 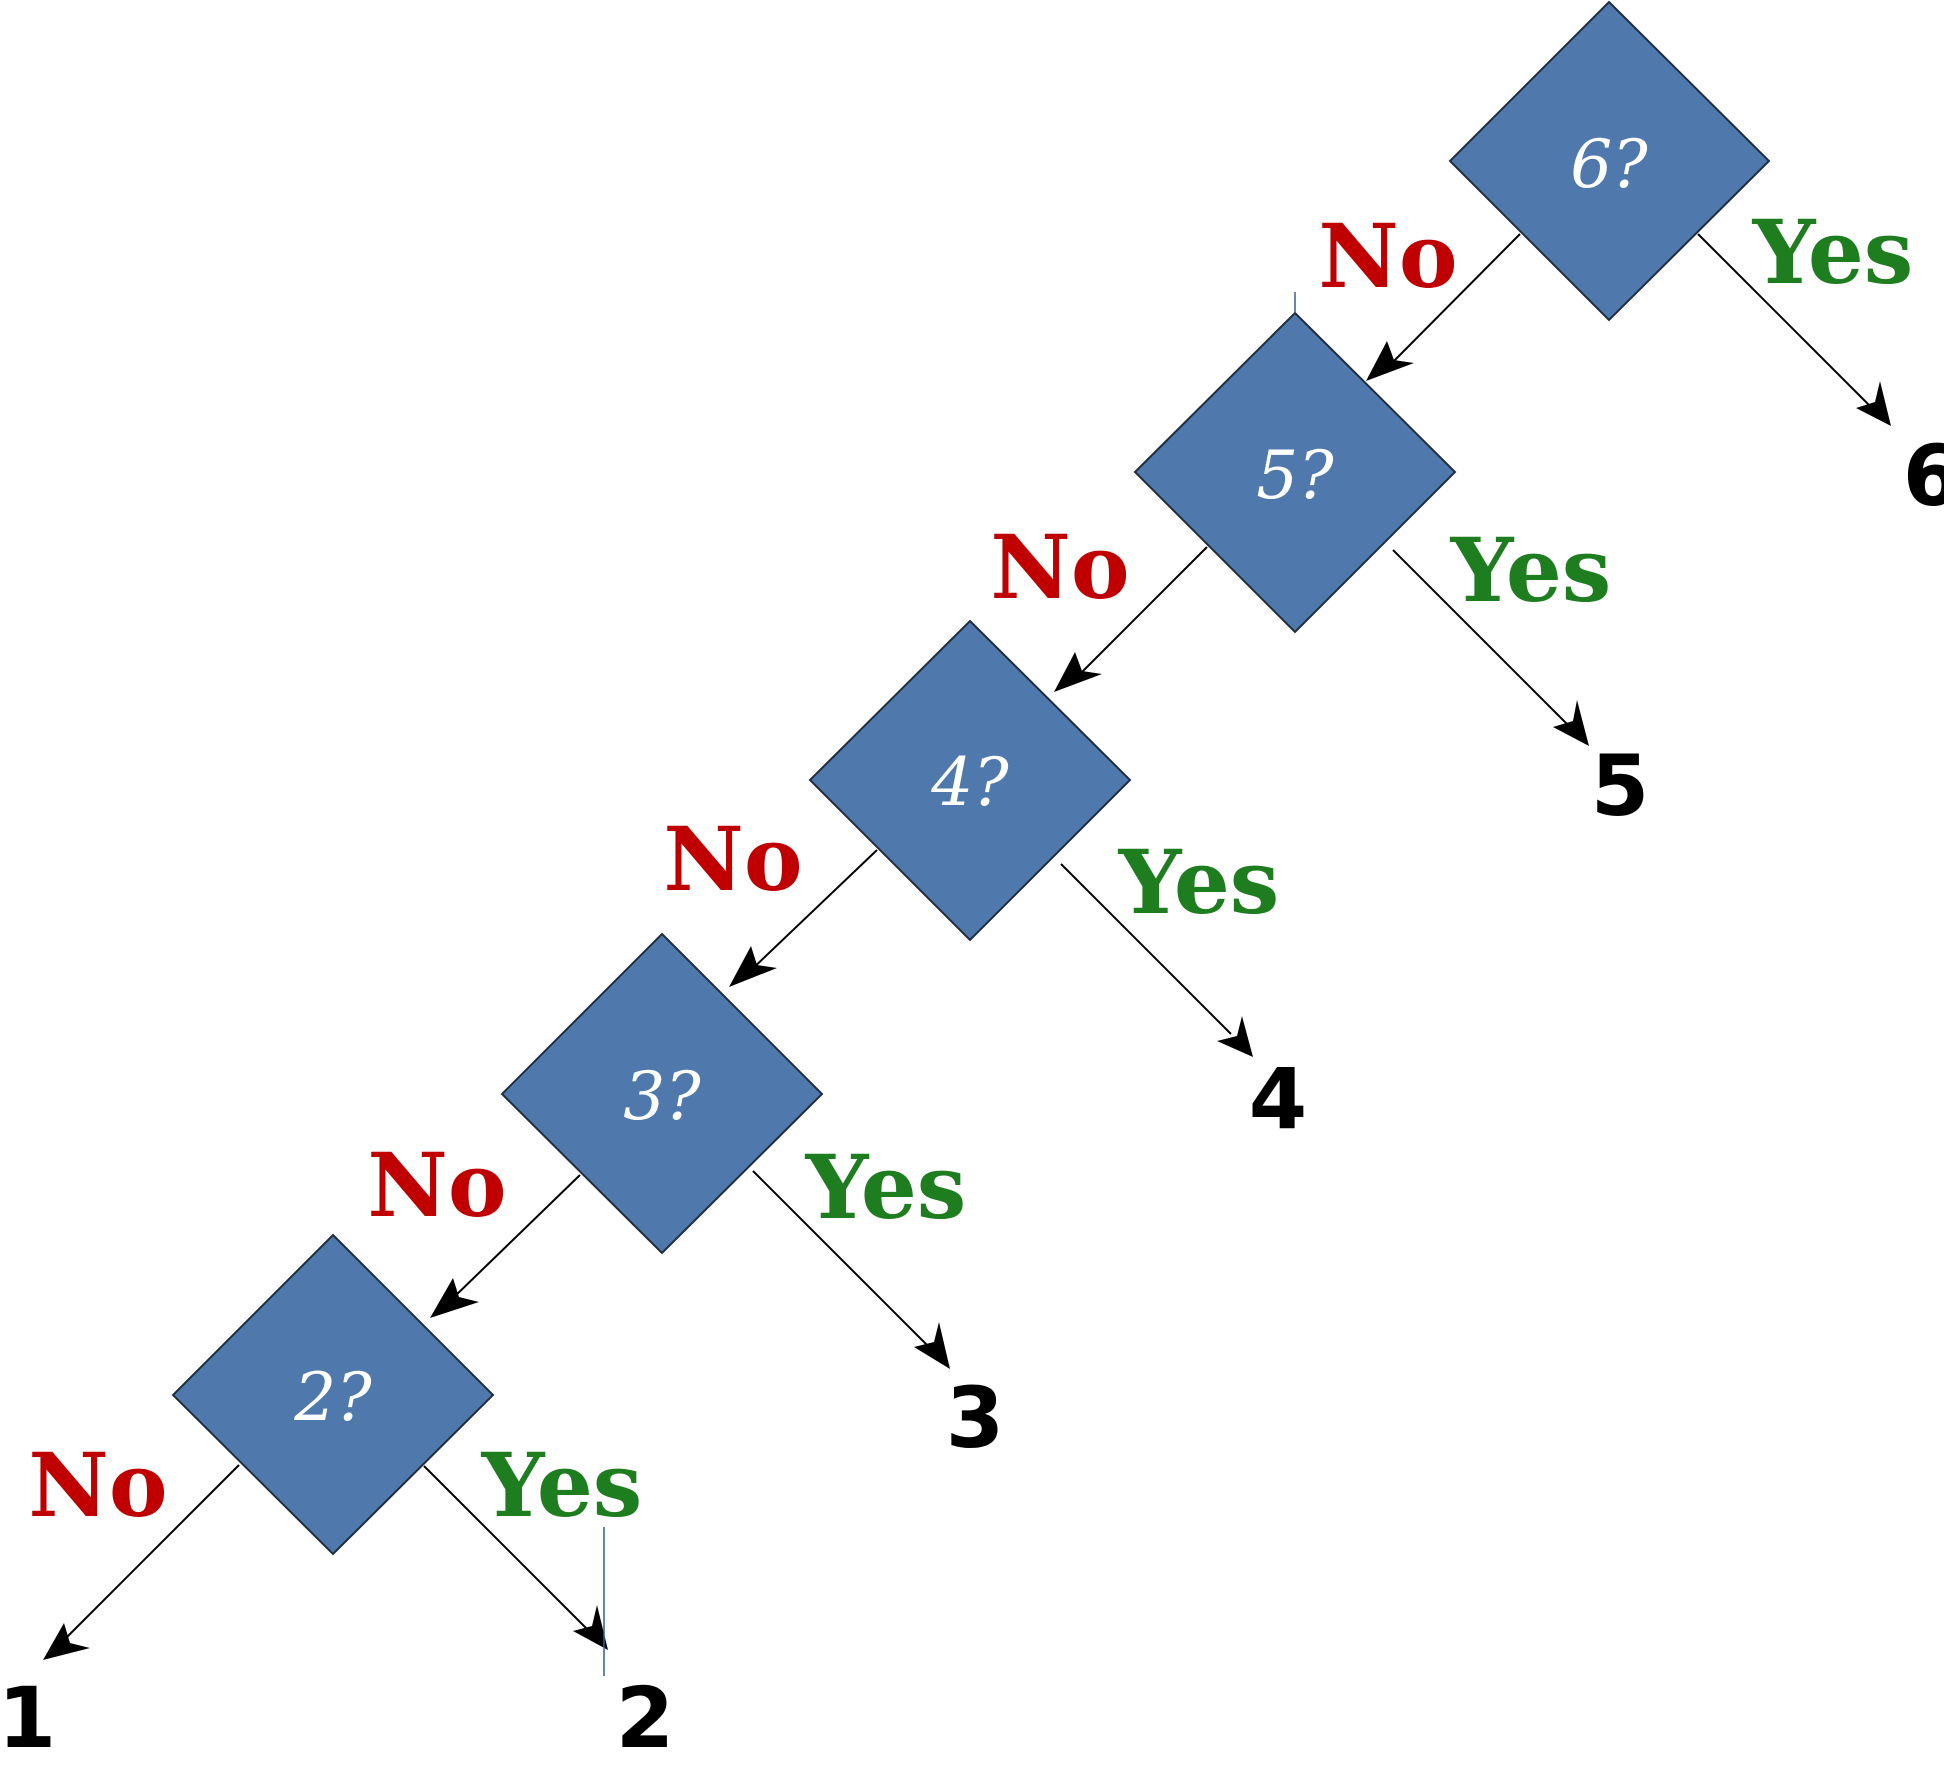 What do you see at coordinates (332, 1397) in the screenshot?
I see `question-label: 2?` at bounding box center [332, 1397].